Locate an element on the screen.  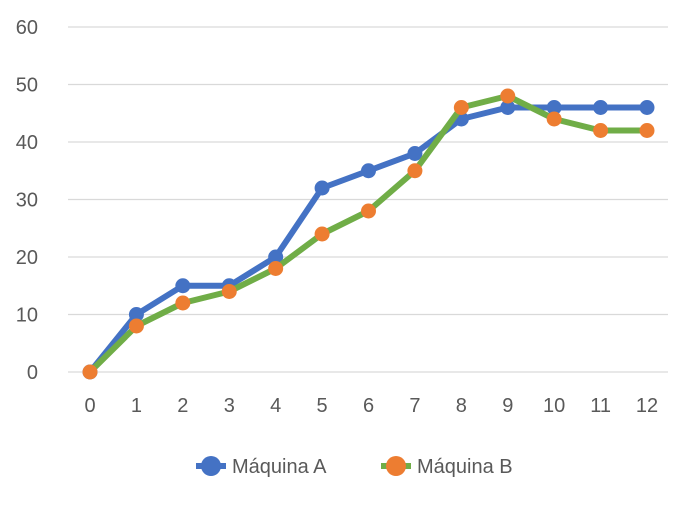
y-tick-label: 0 is located at coordinates (32, 373).